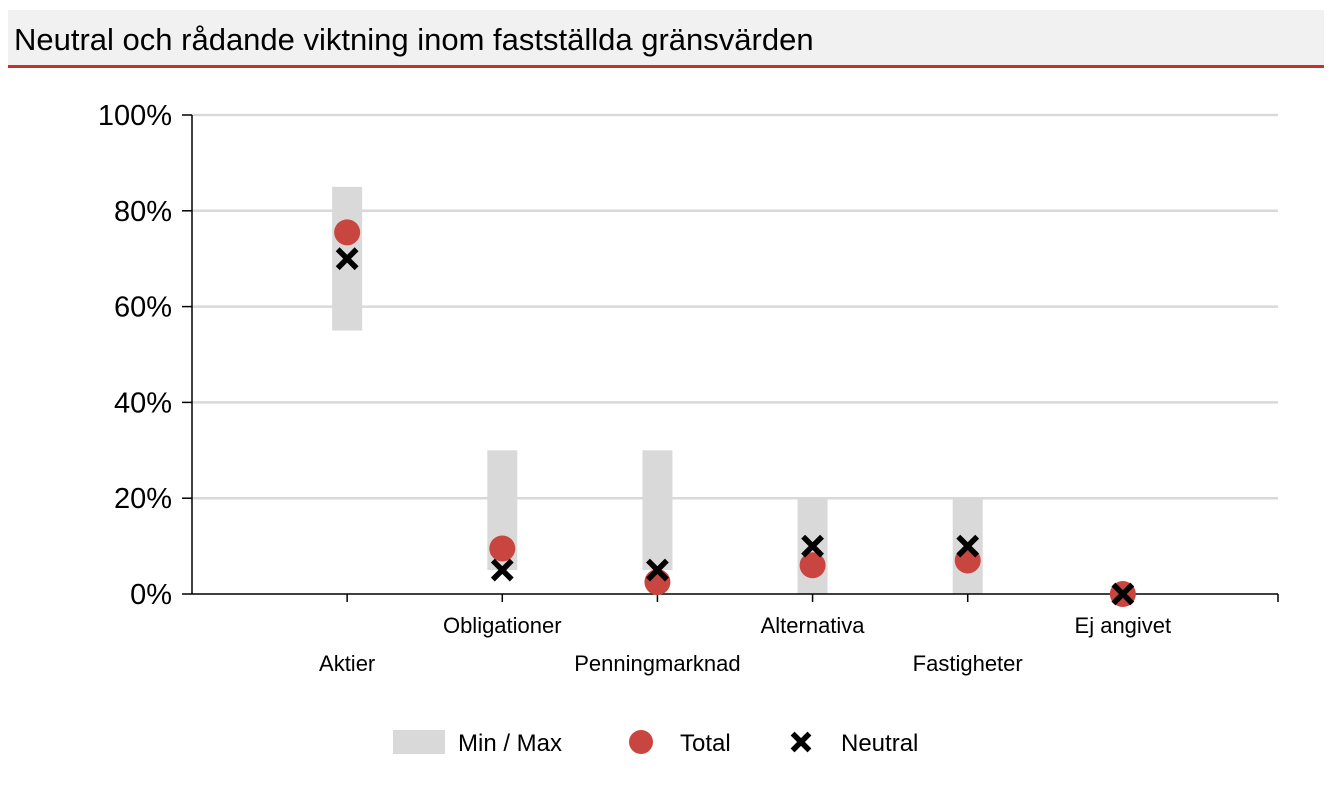 The image size is (1334, 790). Describe the element at coordinates (143, 212) in the screenshot. I see `y-tick-label: 80%` at that location.